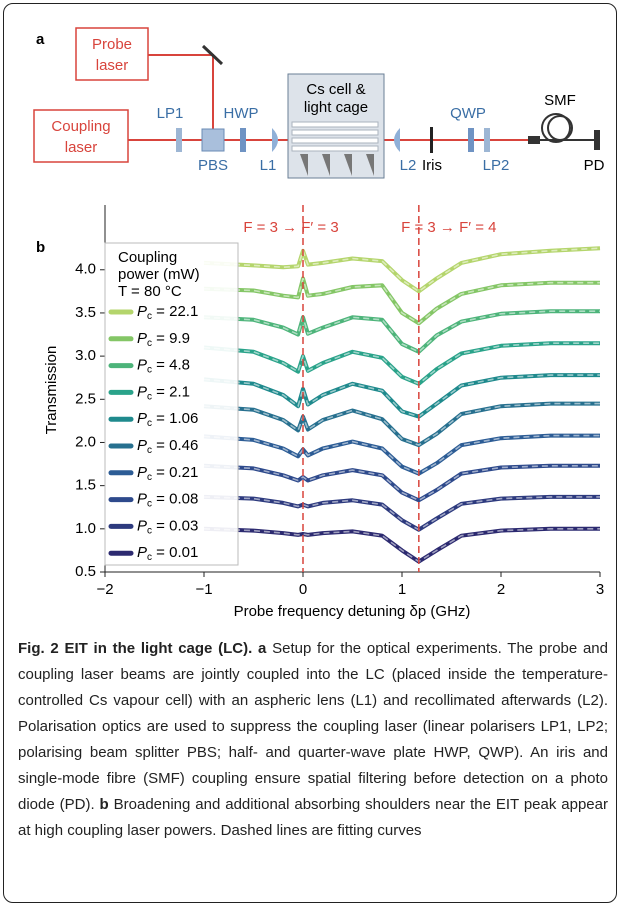 Image resolution: width=624 pixels, height=921 pixels. Describe the element at coordinates (268, 165) in the screenshot. I see `component-label: L1` at that location.